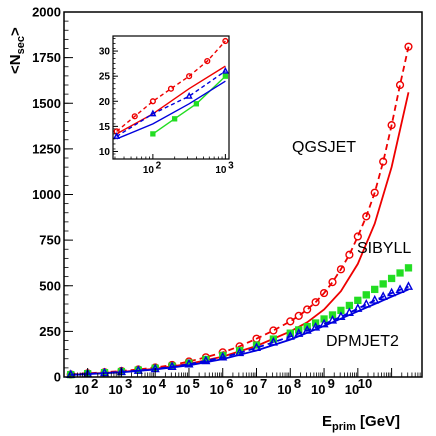 The width and height of the screenshot is (436, 436). What do you see at coordinates (324, 147) in the screenshot?
I see `annotation-qgsjet: QGSJET` at bounding box center [324, 147].